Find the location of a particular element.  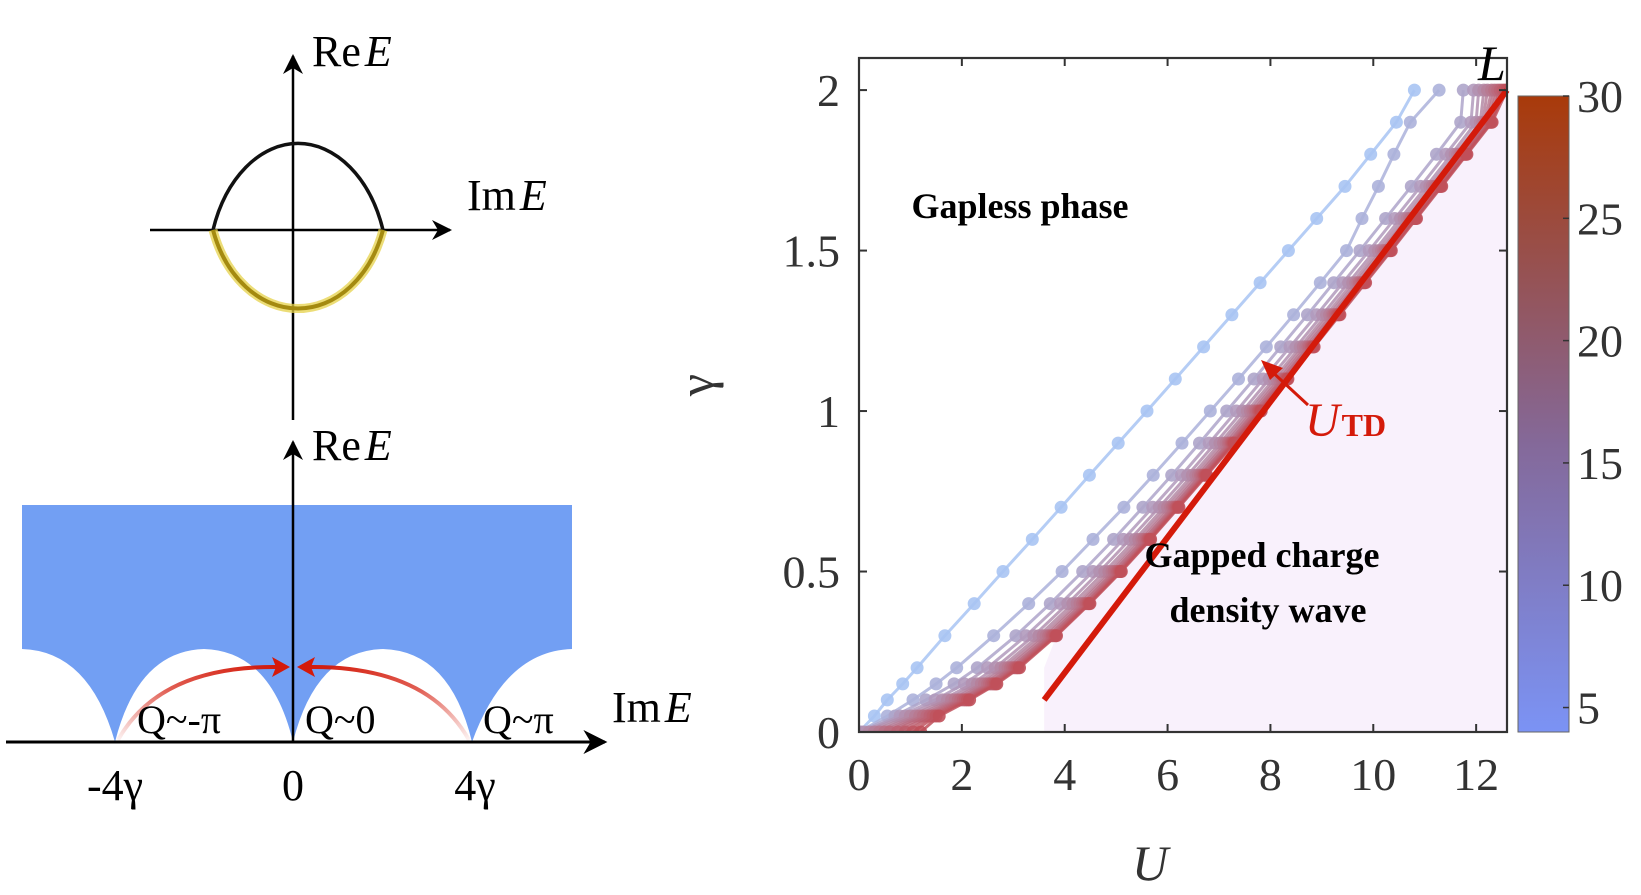

colorbar-ticks: 5 10 15 20 25 30 is located at coordinates (1593, 402).